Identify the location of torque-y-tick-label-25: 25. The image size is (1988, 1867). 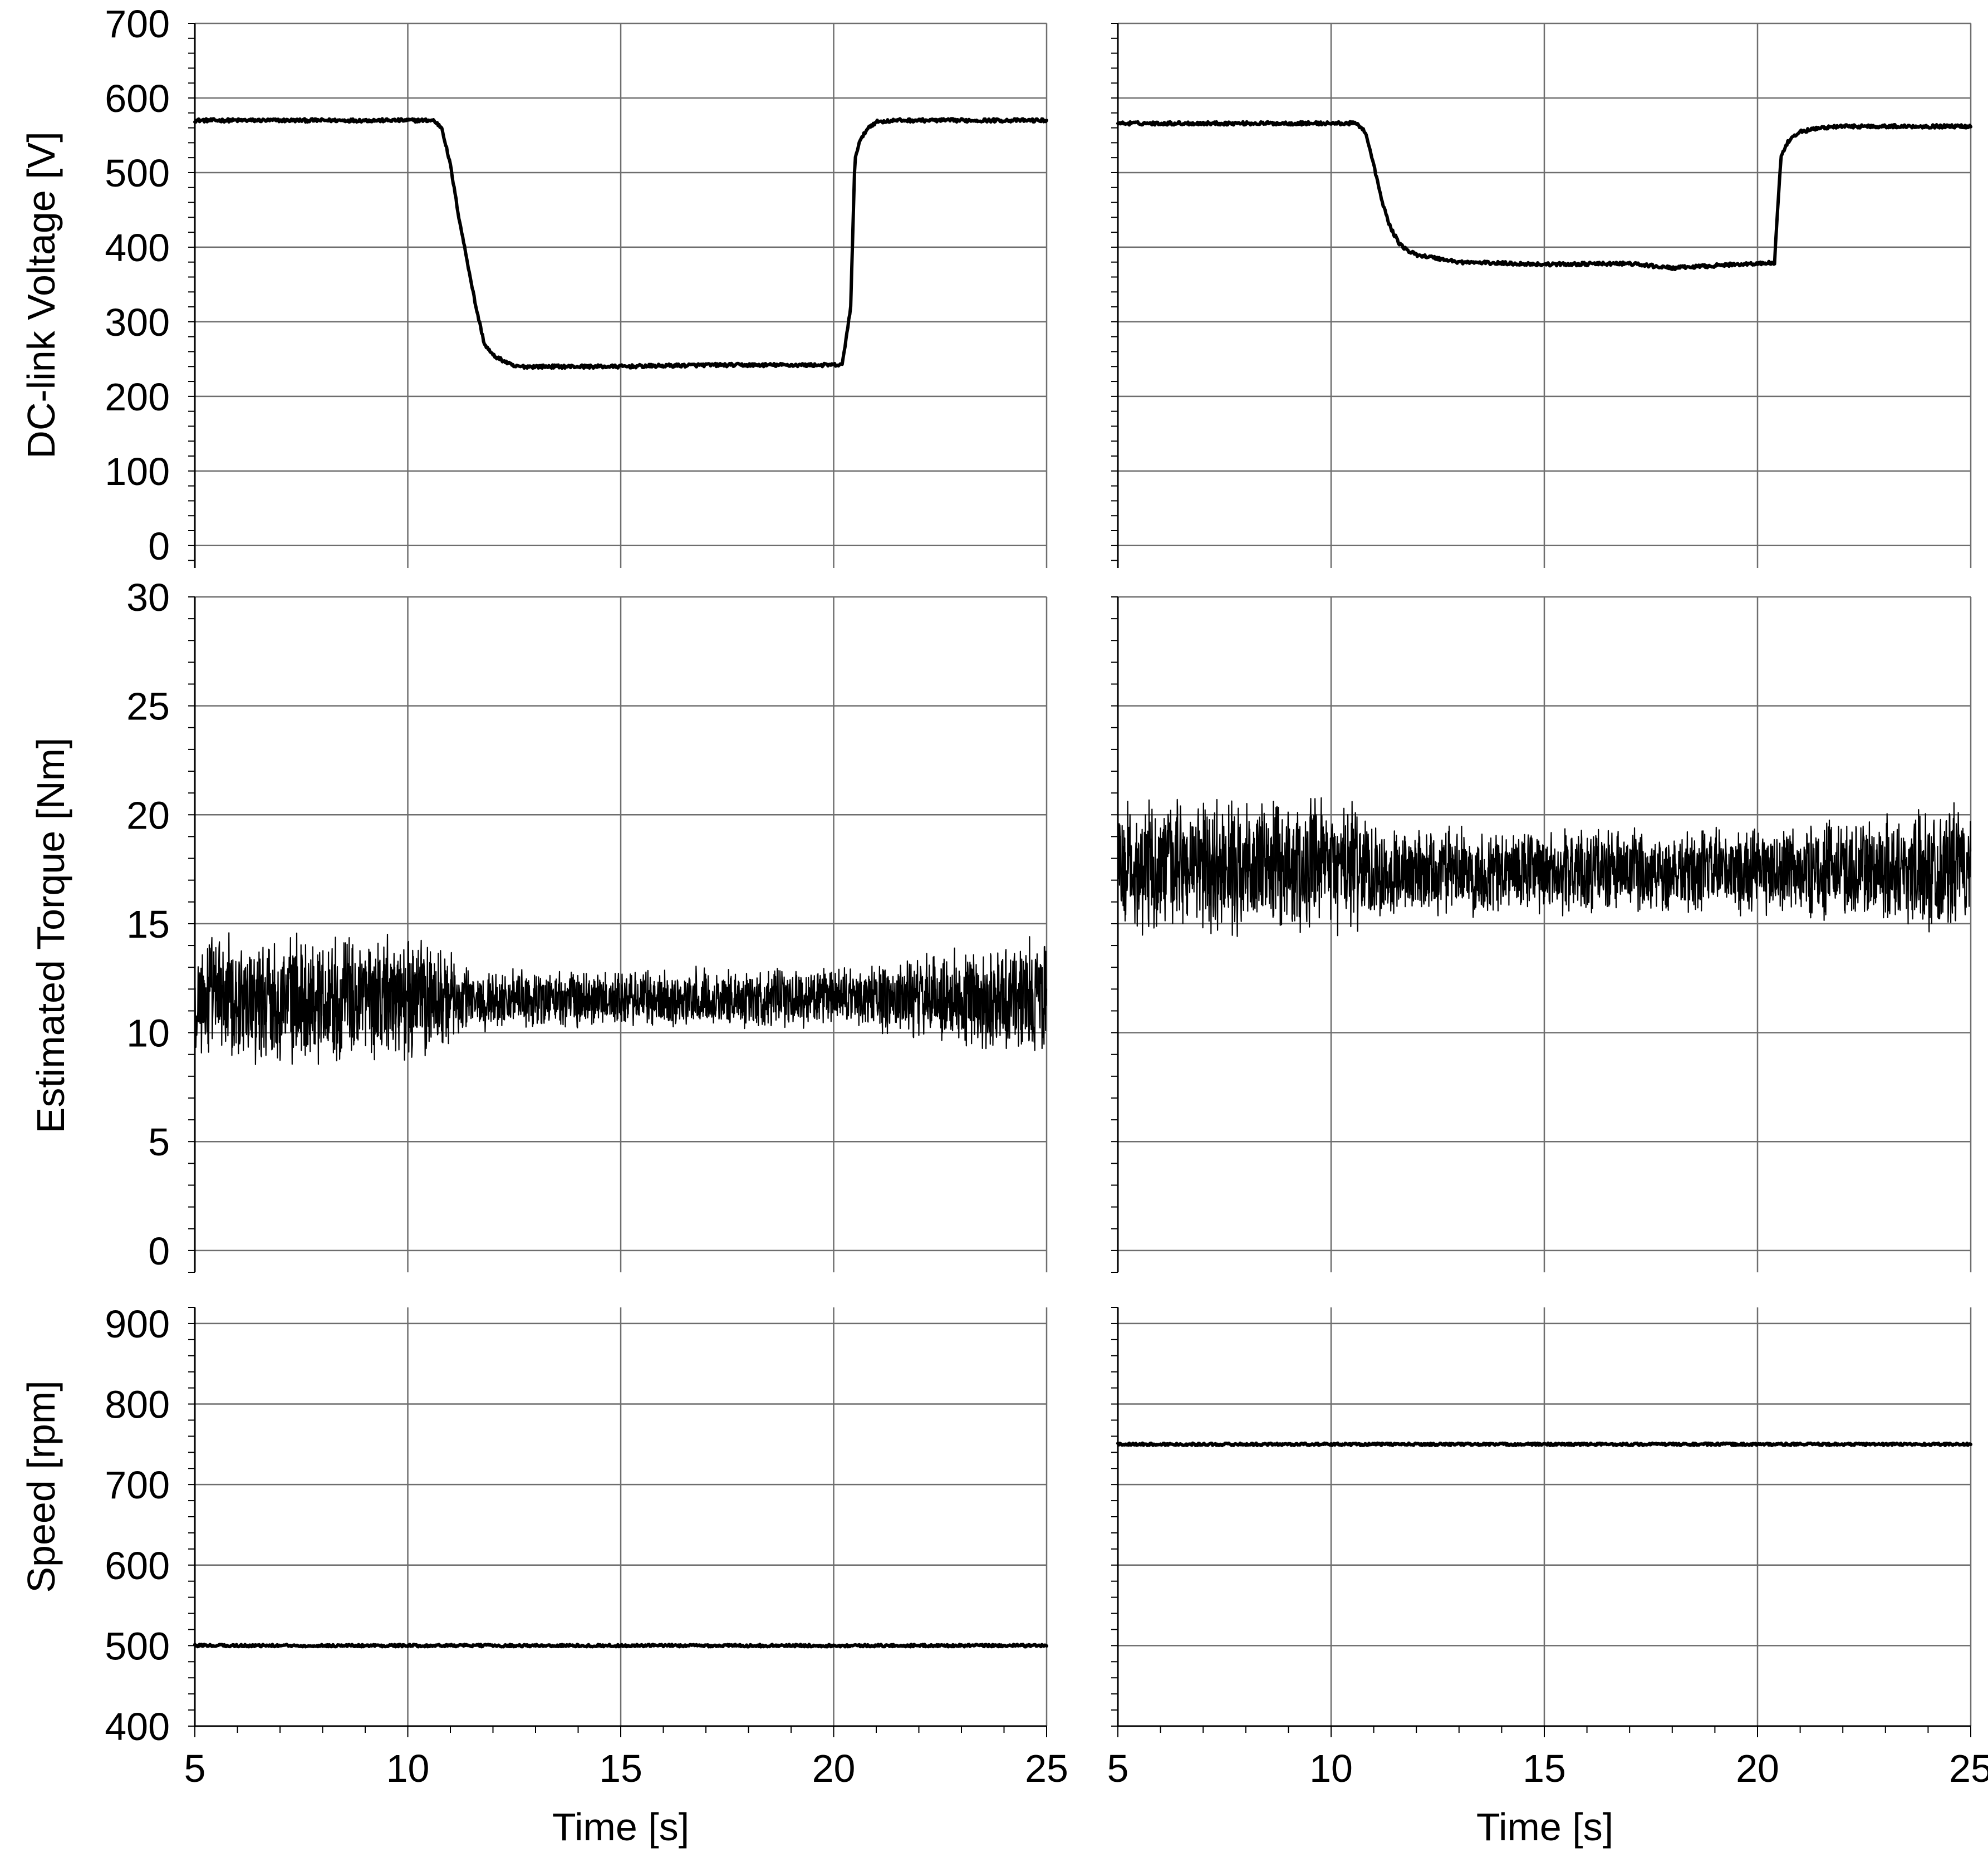
(148, 706).